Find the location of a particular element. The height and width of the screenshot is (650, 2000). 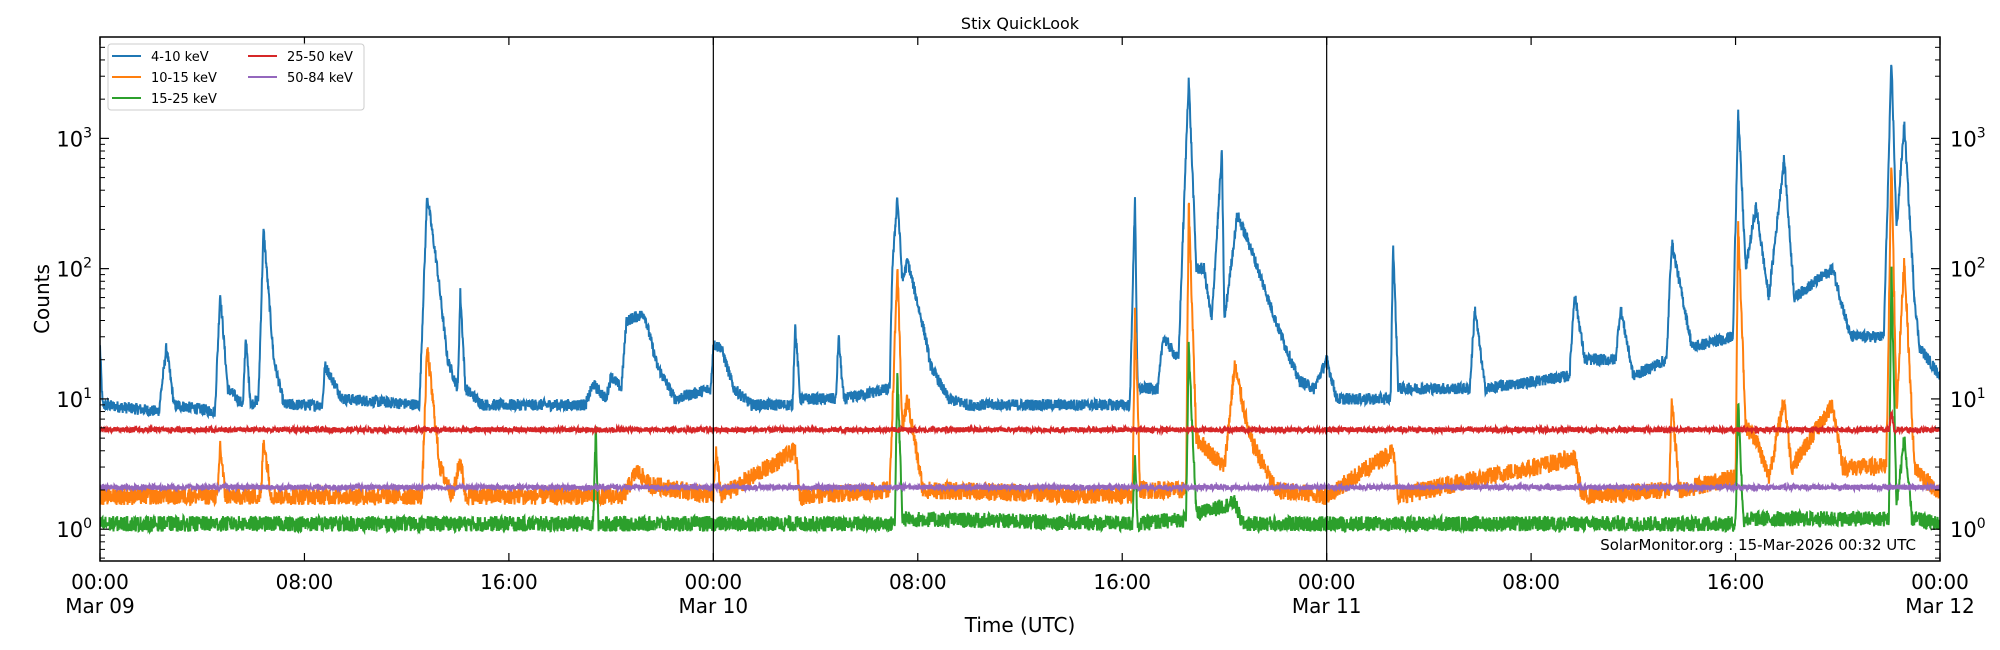

y-tick-label-right: 101 is located at coordinates (1968, 399).